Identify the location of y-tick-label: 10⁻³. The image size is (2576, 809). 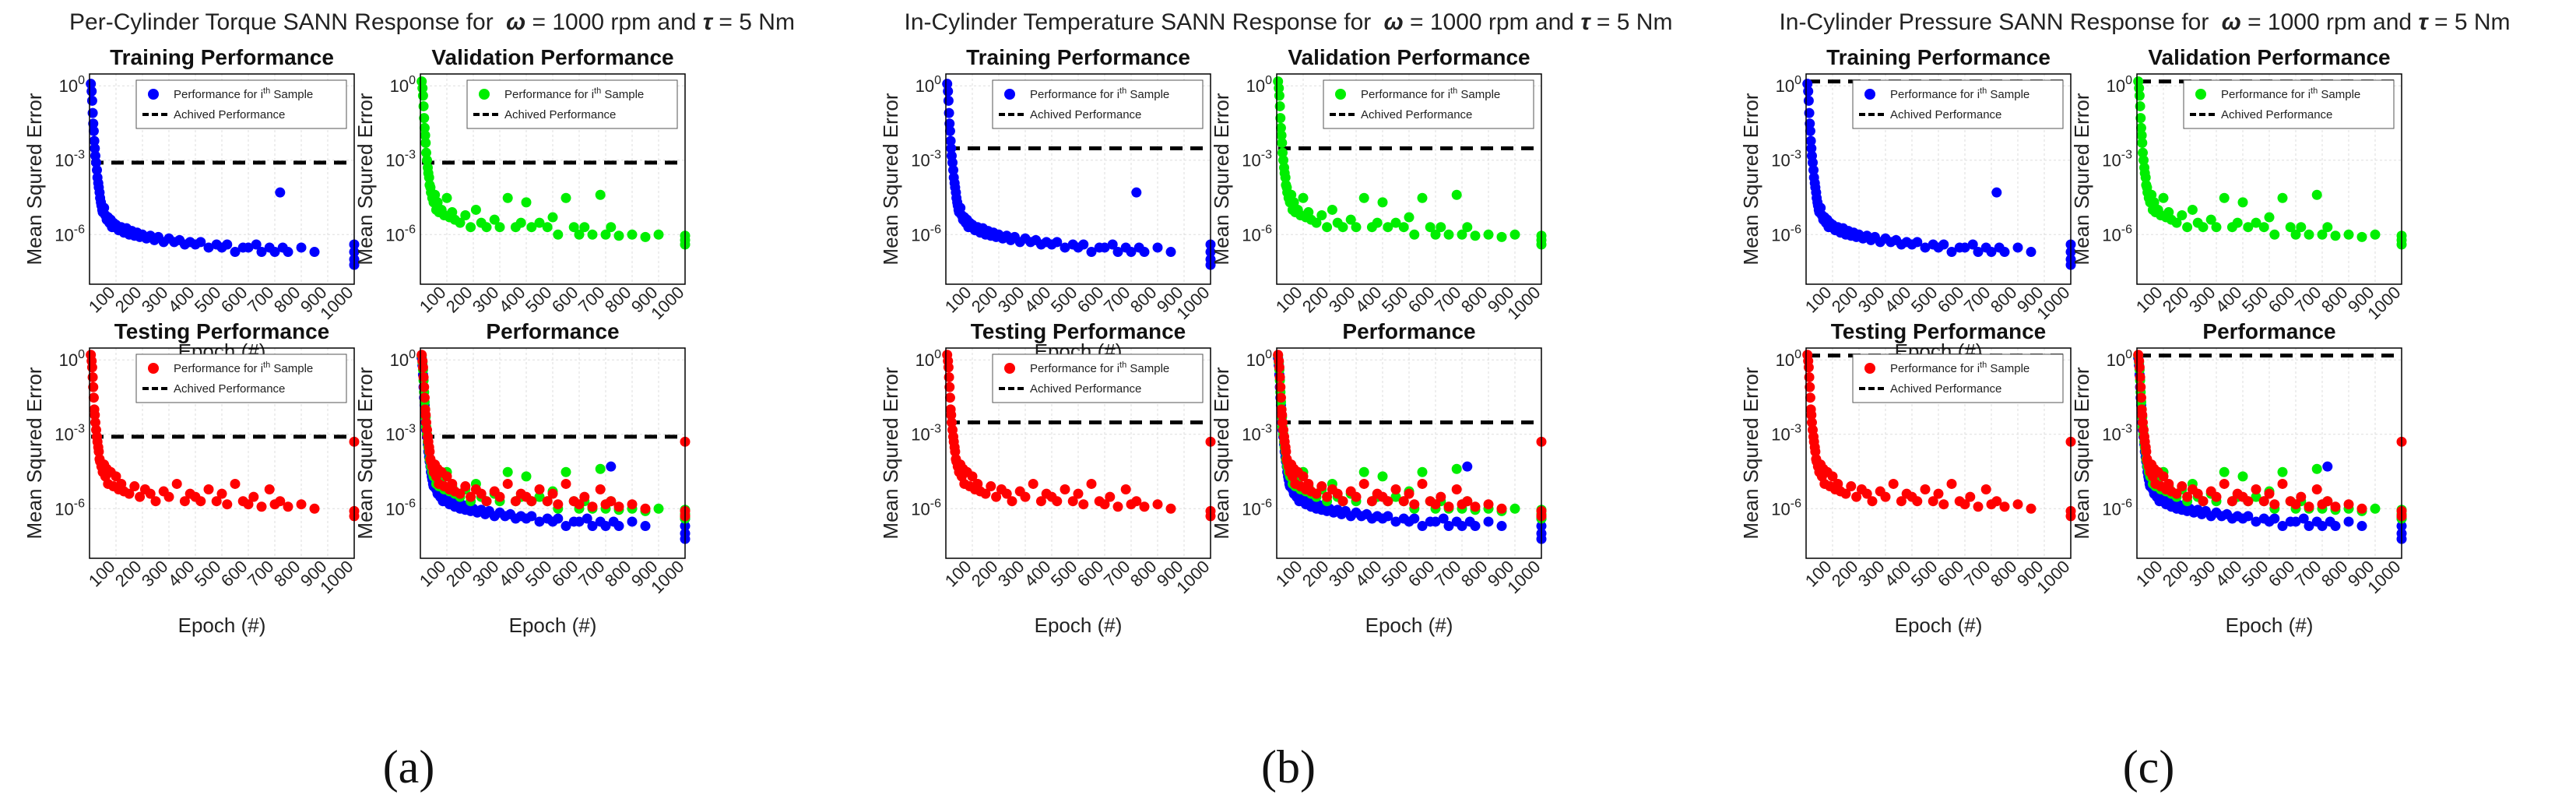
(1257, 434).